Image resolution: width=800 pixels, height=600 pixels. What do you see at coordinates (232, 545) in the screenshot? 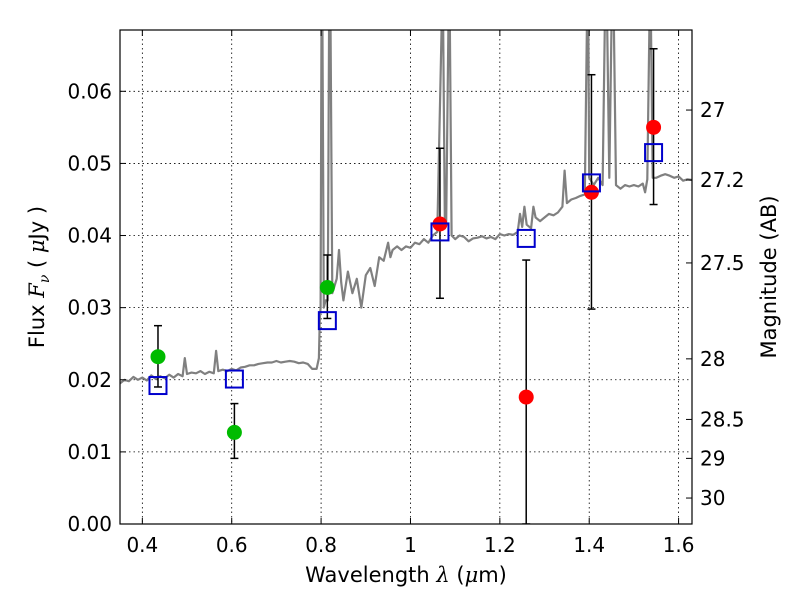
I see `x-tick-label: 0.6` at bounding box center [232, 545].